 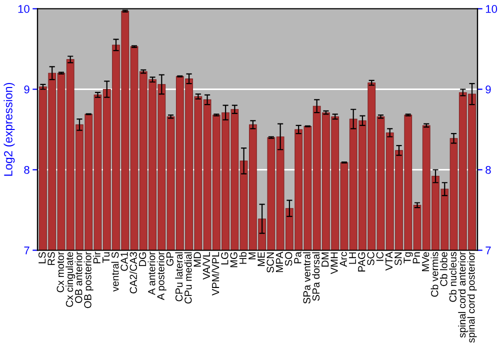 I want to click on x-tick-label: MPA, so click(x=279, y=262).